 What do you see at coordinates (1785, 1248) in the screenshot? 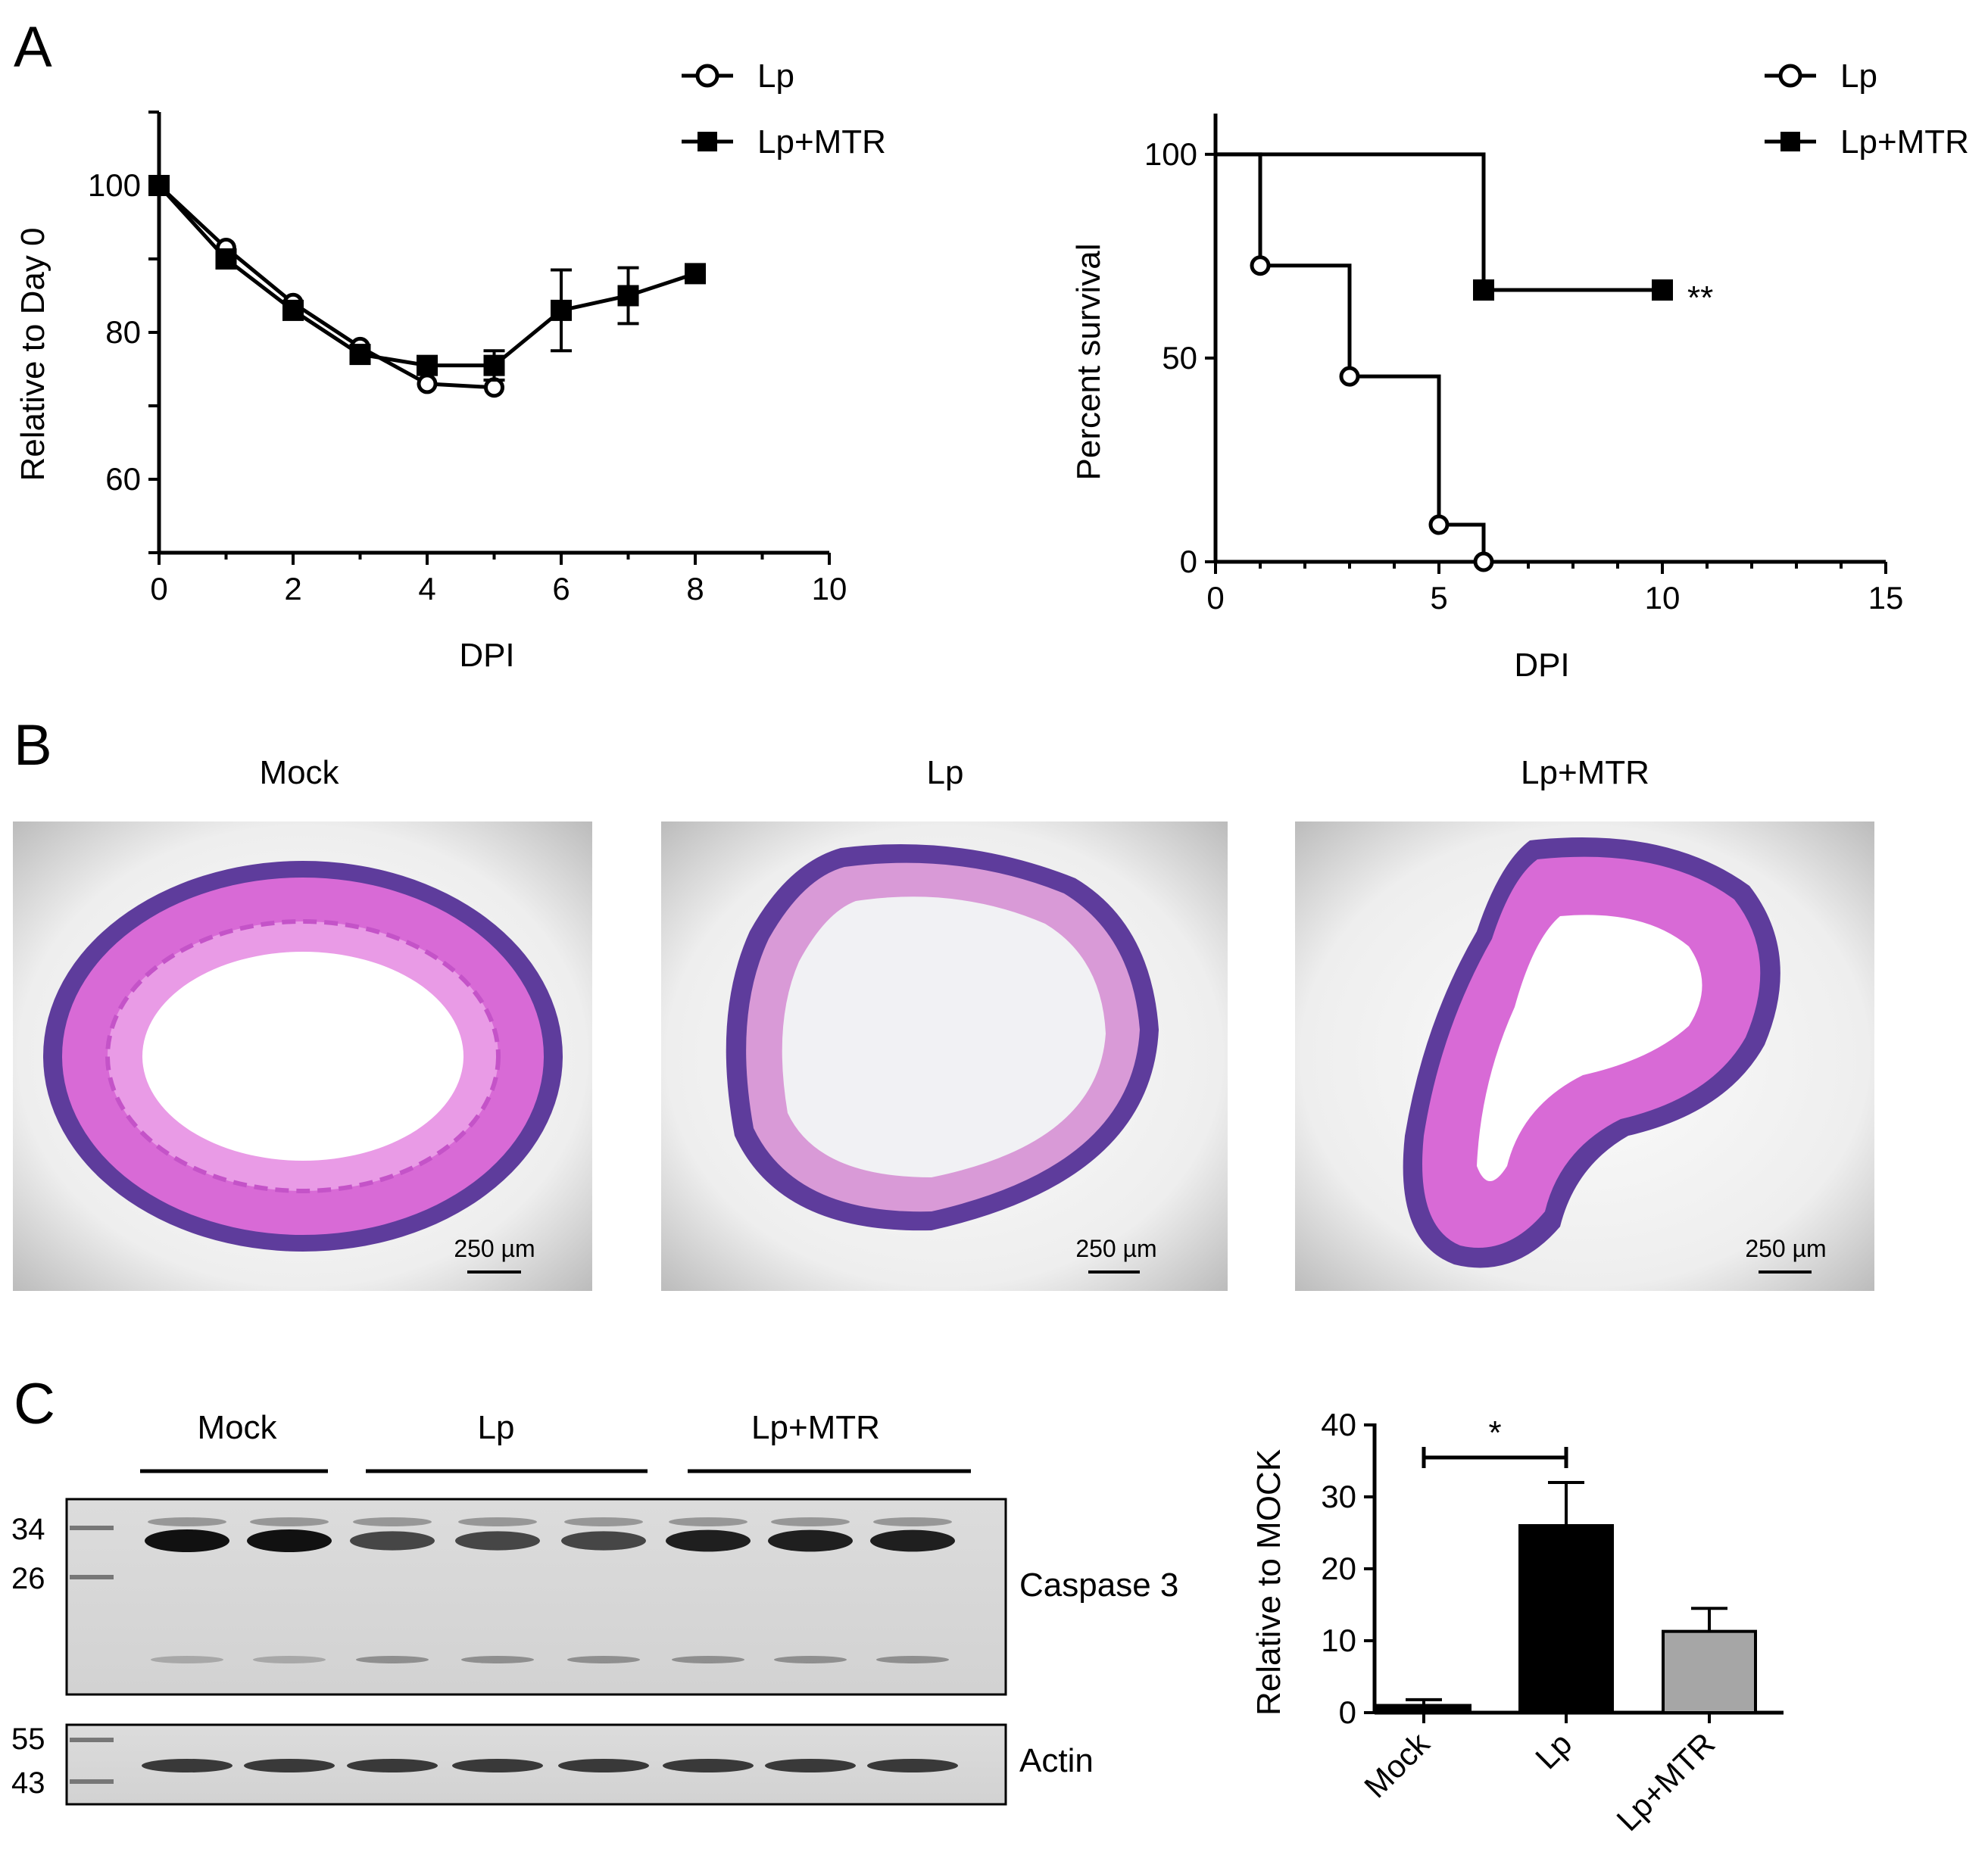
I see `scale-bar-label-lpmtr: 250 µm` at bounding box center [1785, 1248].